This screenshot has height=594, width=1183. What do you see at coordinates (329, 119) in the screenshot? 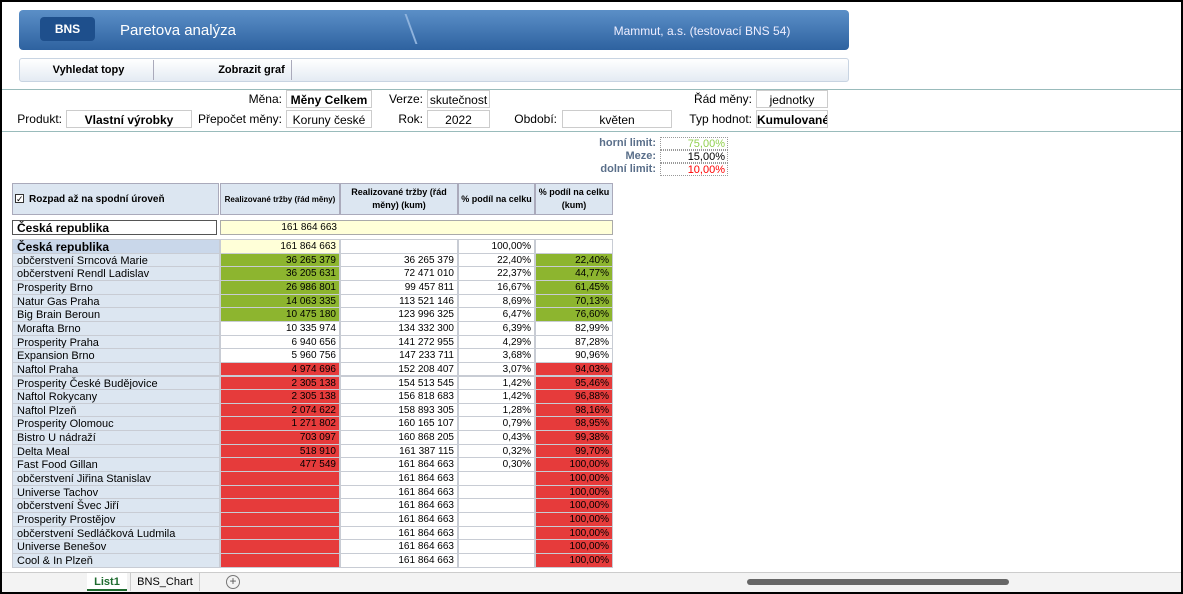
I see `filter-value: Koruny české` at bounding box center [329, 119].